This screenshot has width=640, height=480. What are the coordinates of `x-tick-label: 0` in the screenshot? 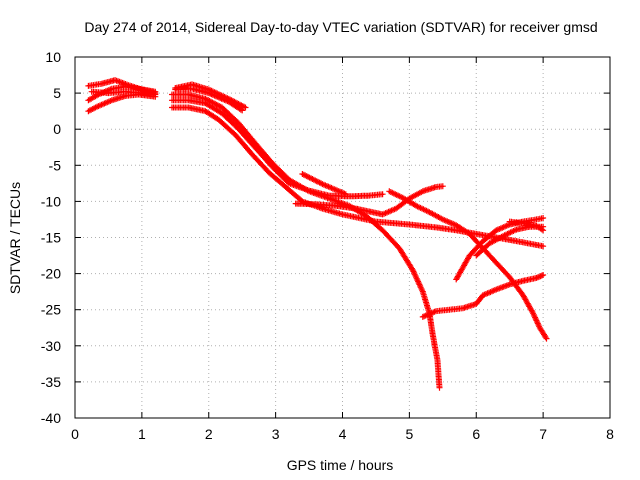 It's located at (75, 434).